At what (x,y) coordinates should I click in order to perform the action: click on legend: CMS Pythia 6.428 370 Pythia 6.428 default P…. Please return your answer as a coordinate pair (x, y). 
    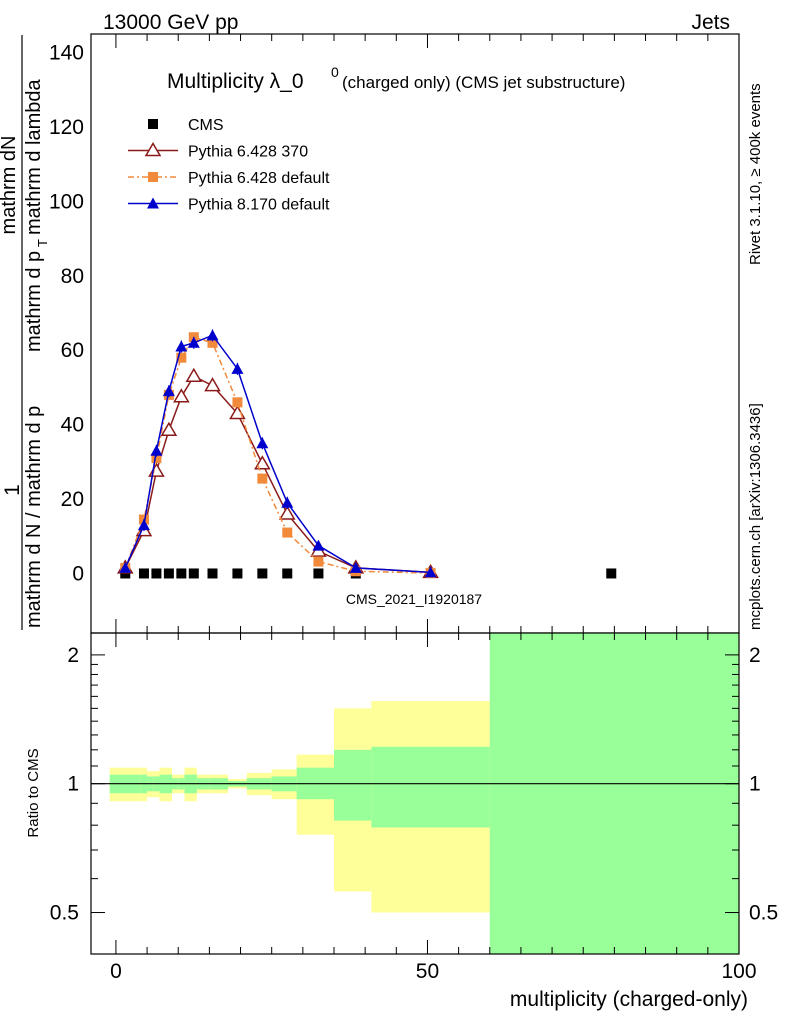
    Looking at the image, I should click on (229, 165).